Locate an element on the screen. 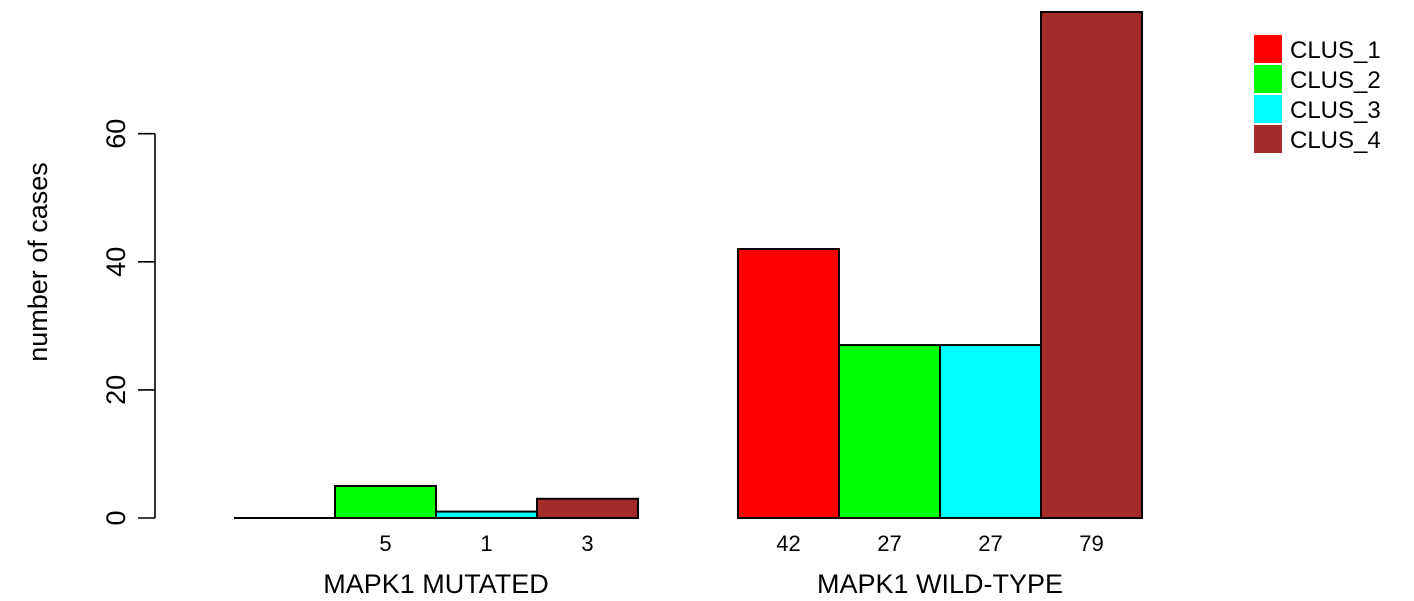  category-label: MAPK1 WILD-TYPE is located at coordinates (940, 584).